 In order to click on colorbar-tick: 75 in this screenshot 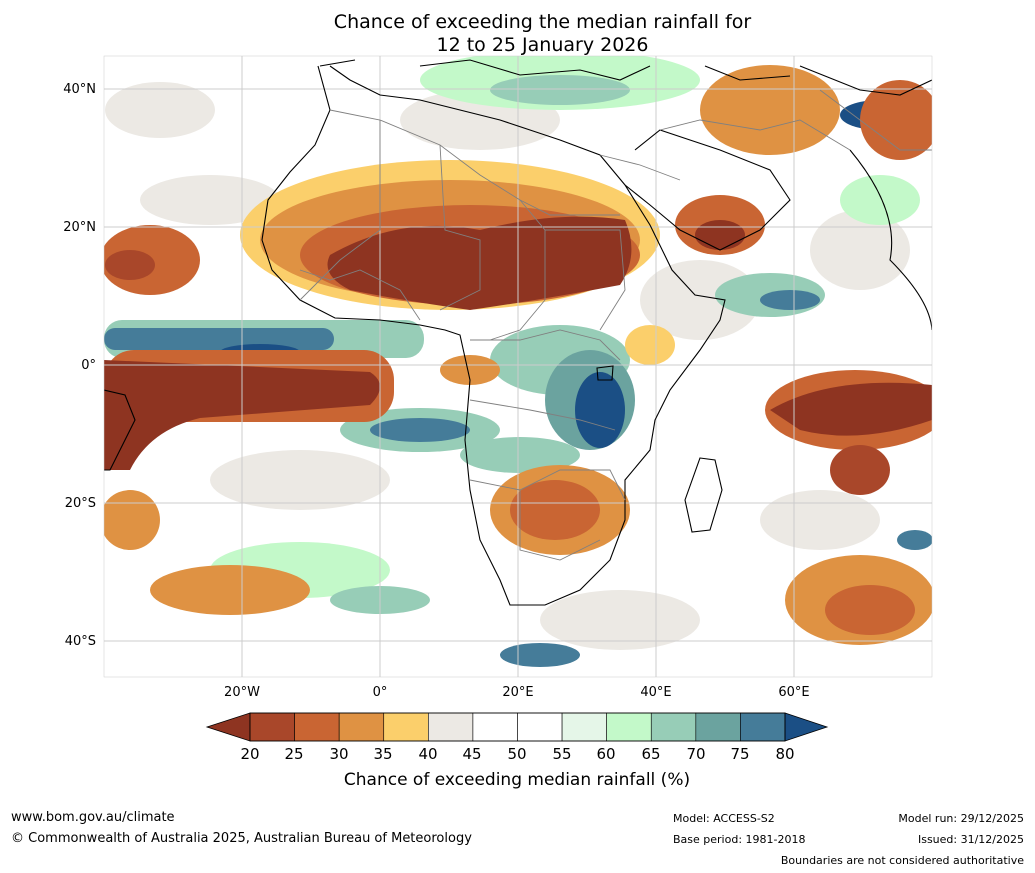, I will do `click(740, 754)`.